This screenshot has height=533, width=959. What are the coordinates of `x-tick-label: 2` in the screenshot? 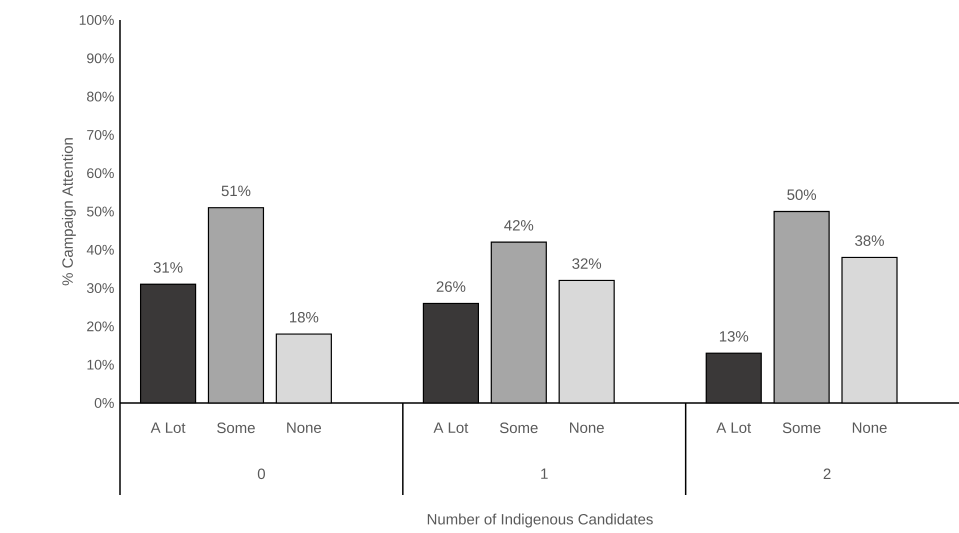 It's located at (827, 473).